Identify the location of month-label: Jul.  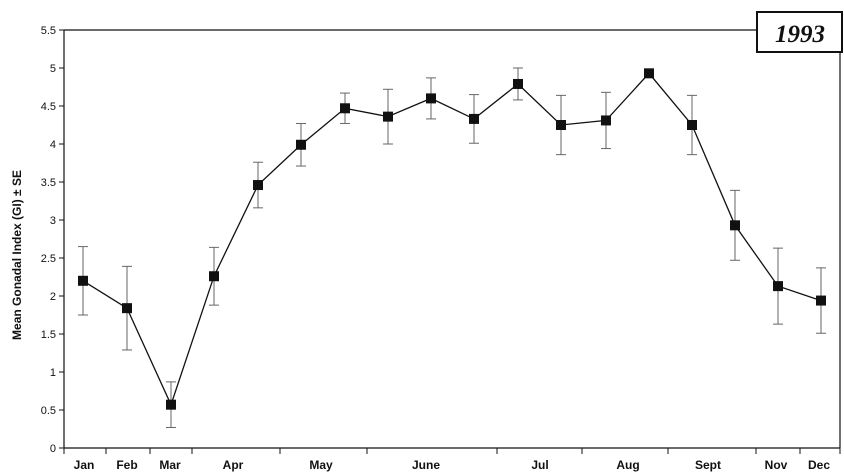
(539, 465).